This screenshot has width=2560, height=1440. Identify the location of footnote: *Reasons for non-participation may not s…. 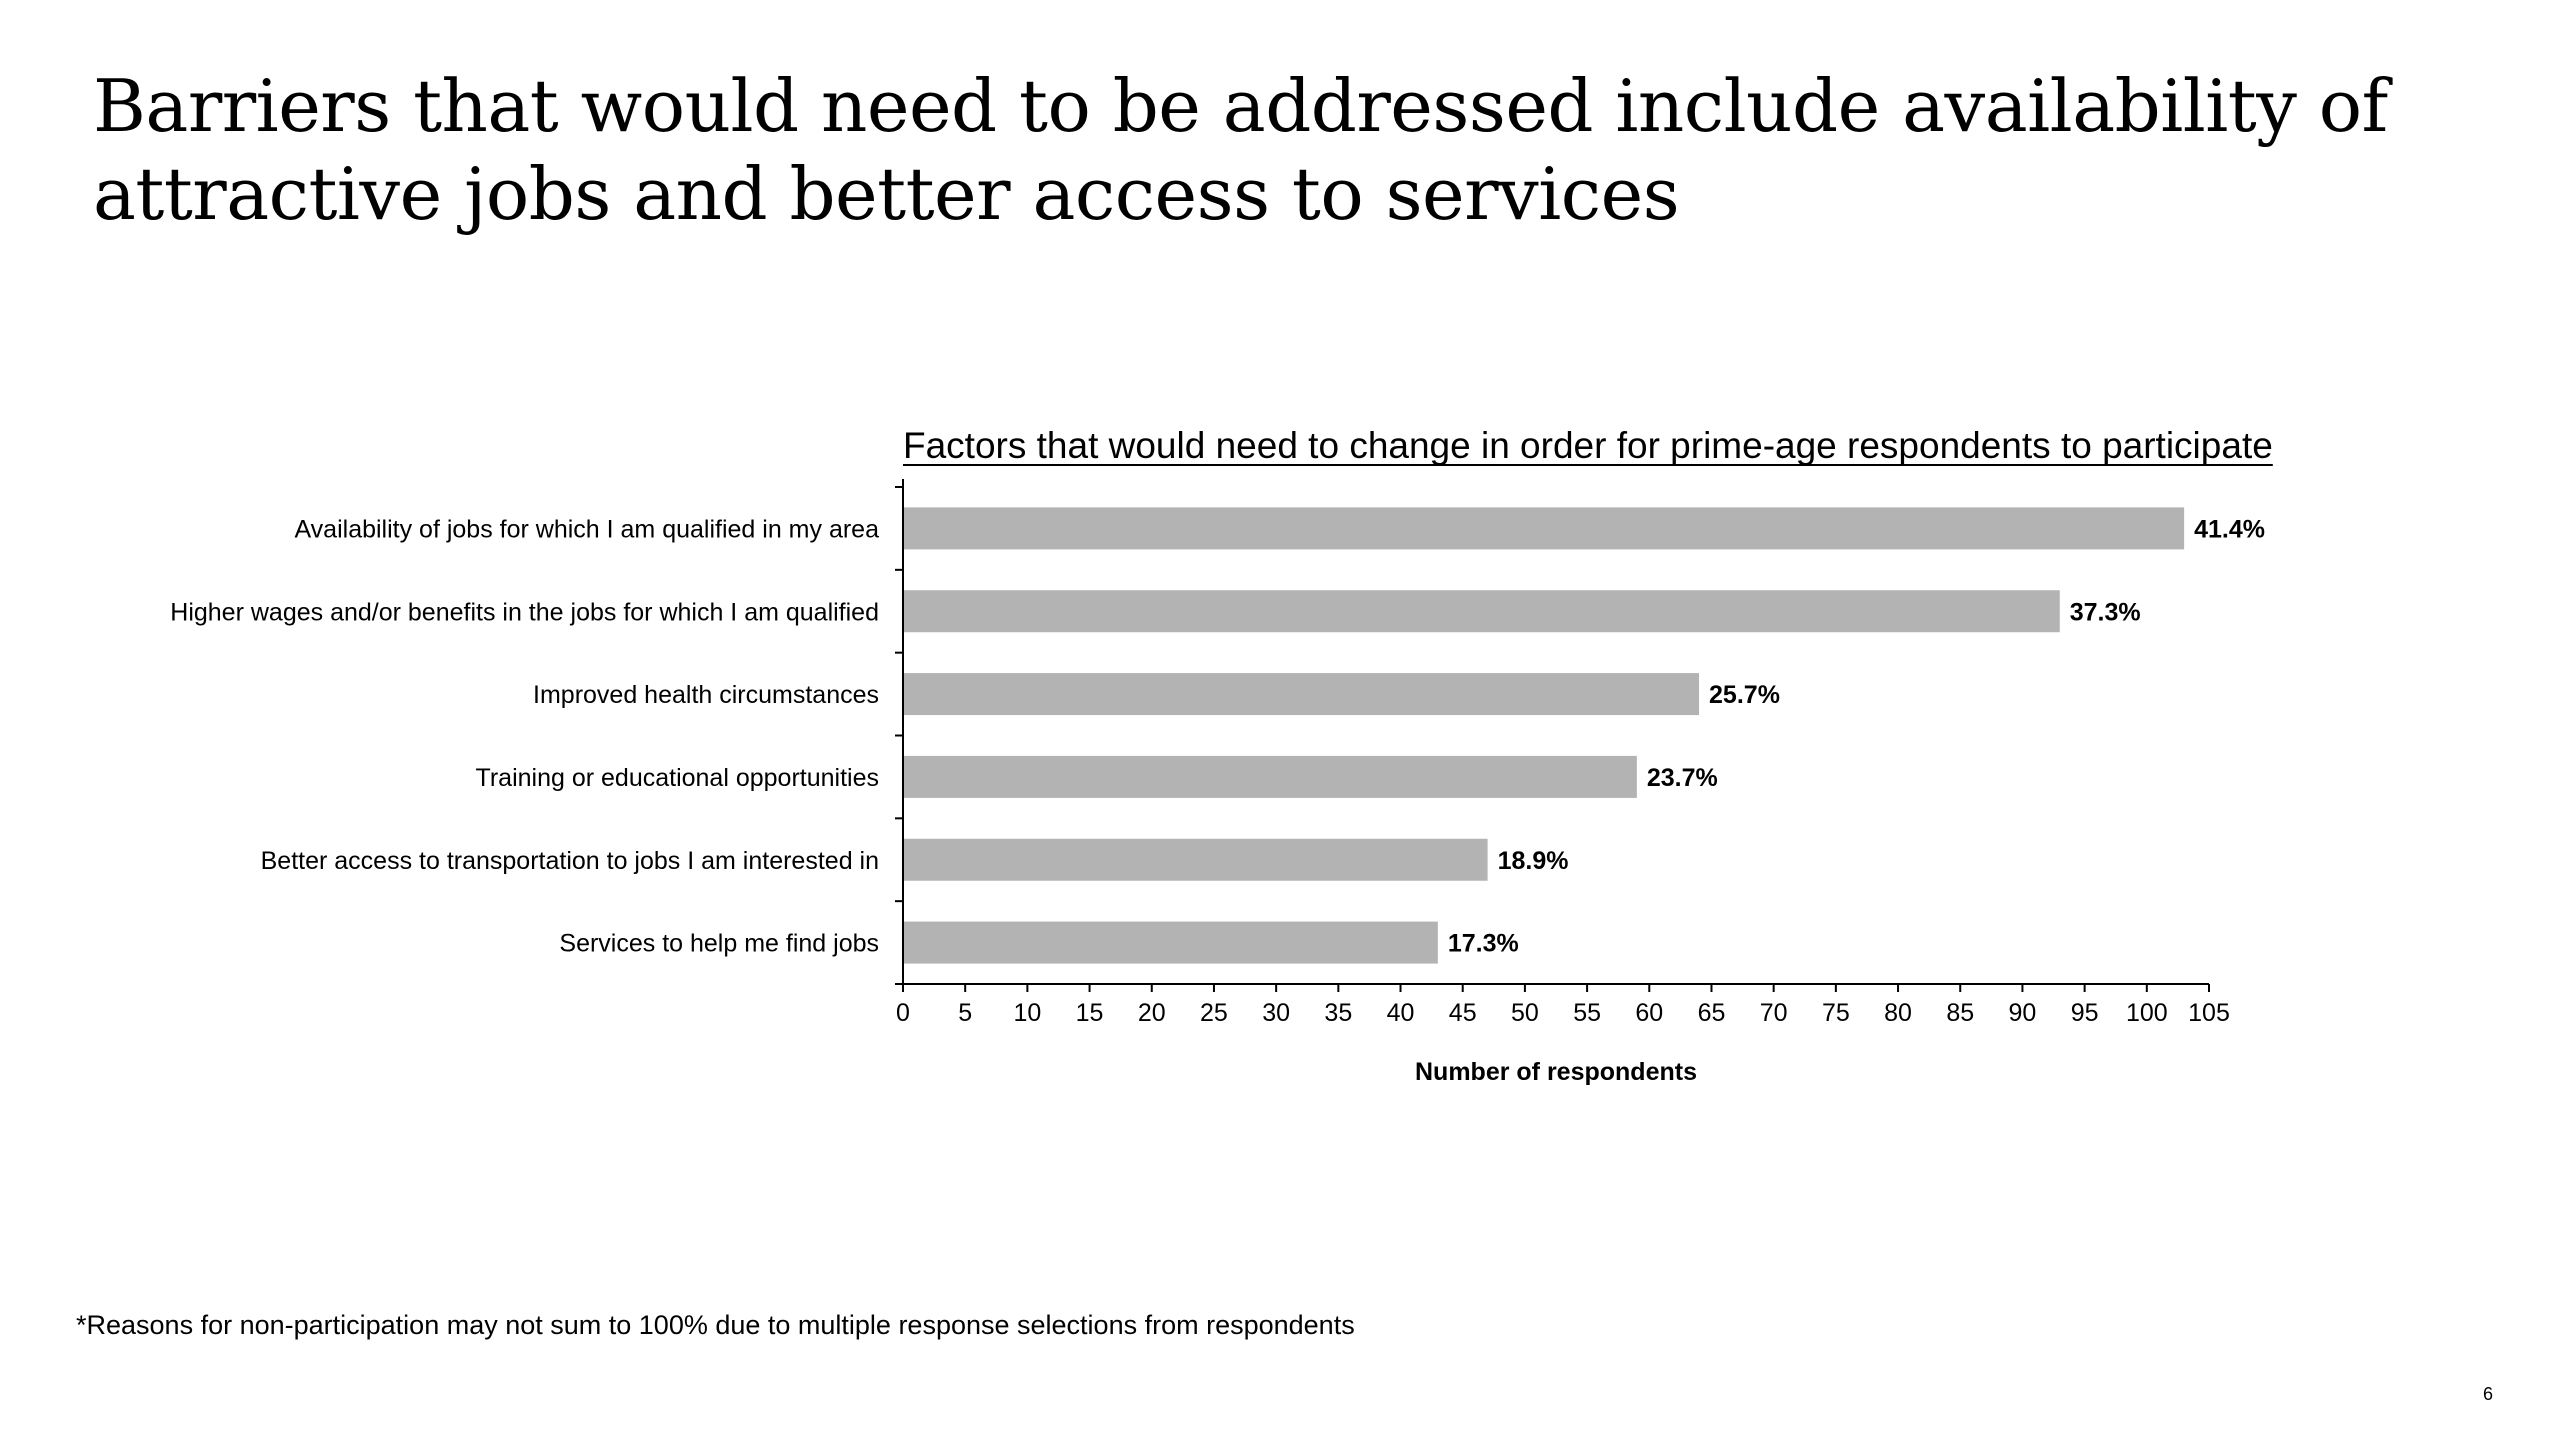
(715, 1325).